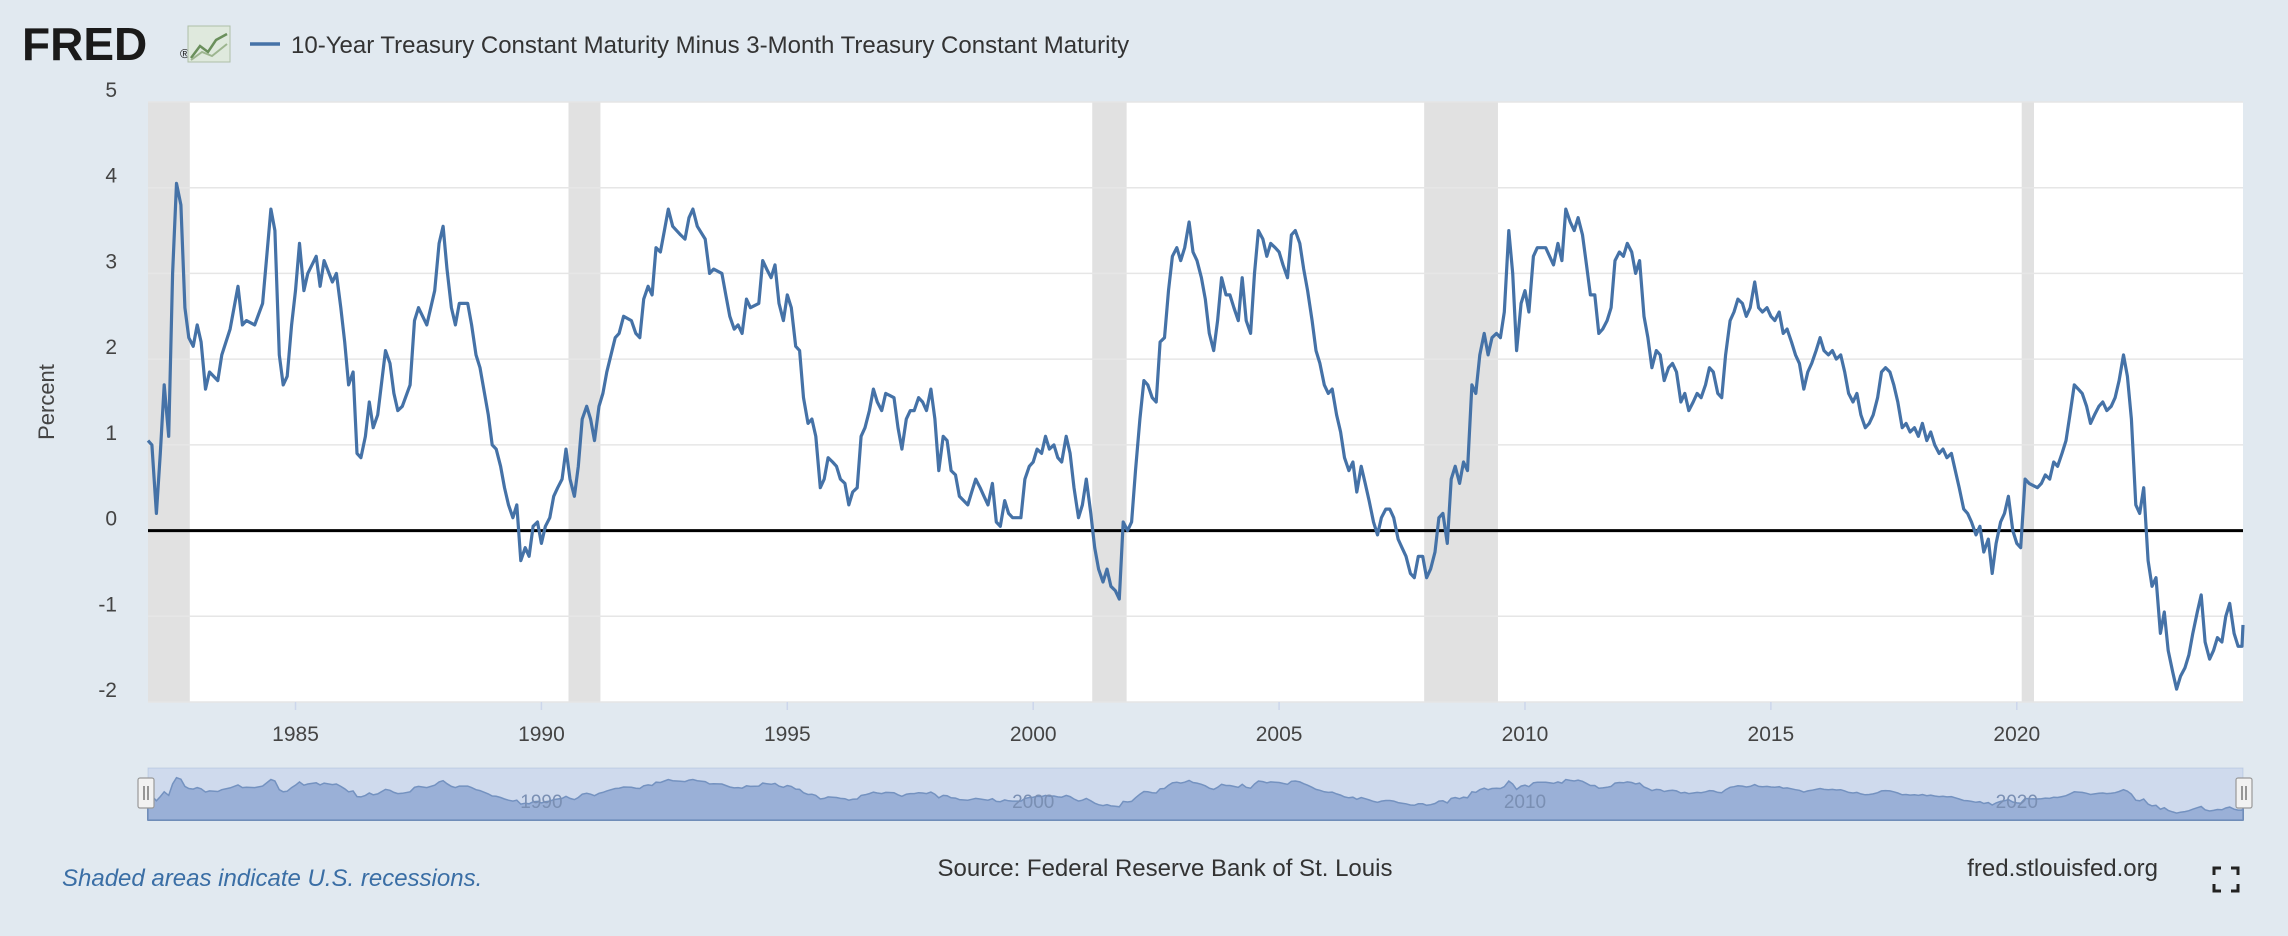  I want to click on x-tick-label: 2005, so click(1279, 734).